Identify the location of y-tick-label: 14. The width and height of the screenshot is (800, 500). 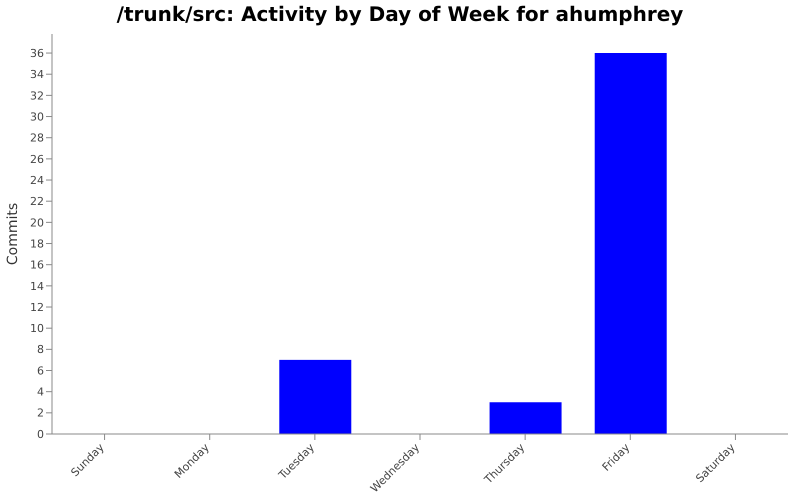
(37, 286).